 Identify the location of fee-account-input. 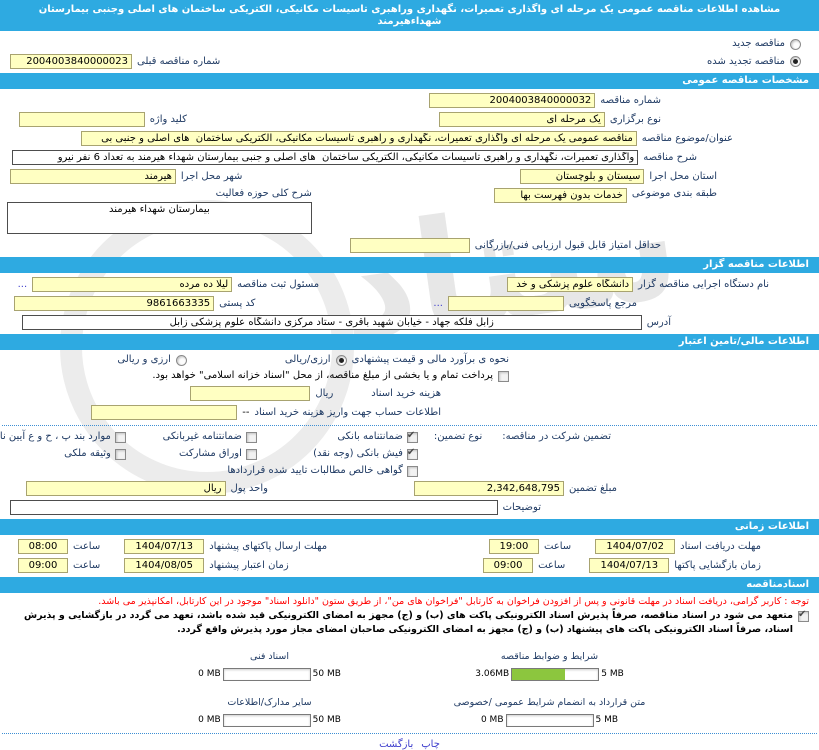
(164, 412).